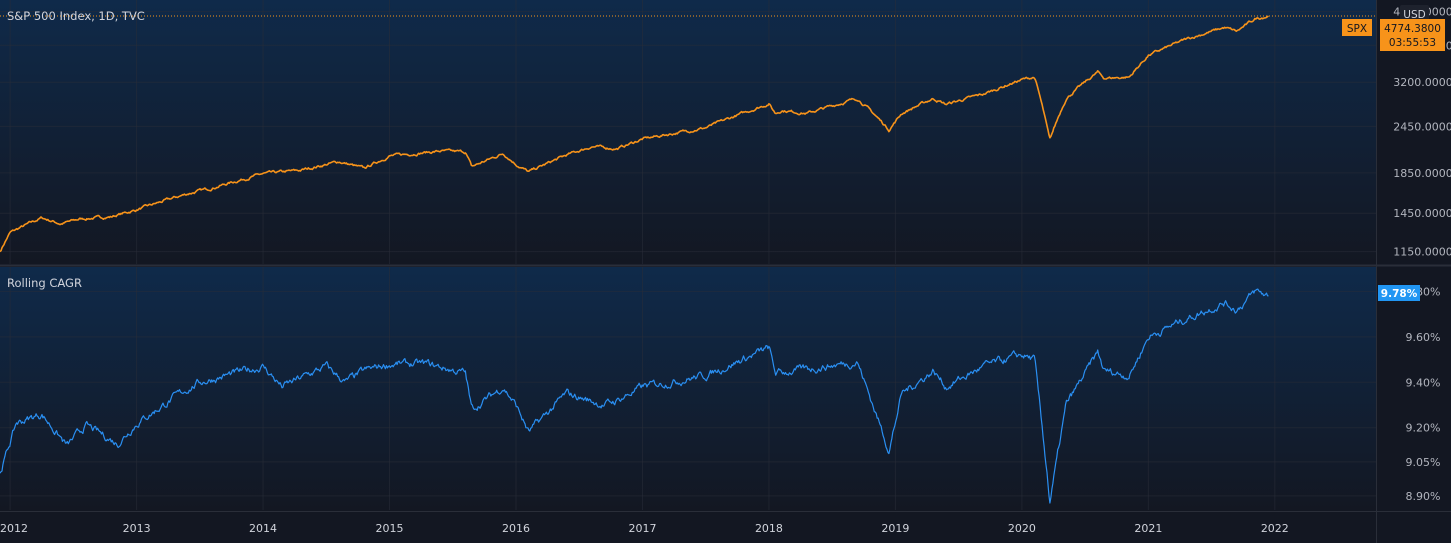  What do you see at coordinates (1412, 29) in the screenshot?
I see `last-price-value: 4774.3800` at bounding box center [1412, 29].